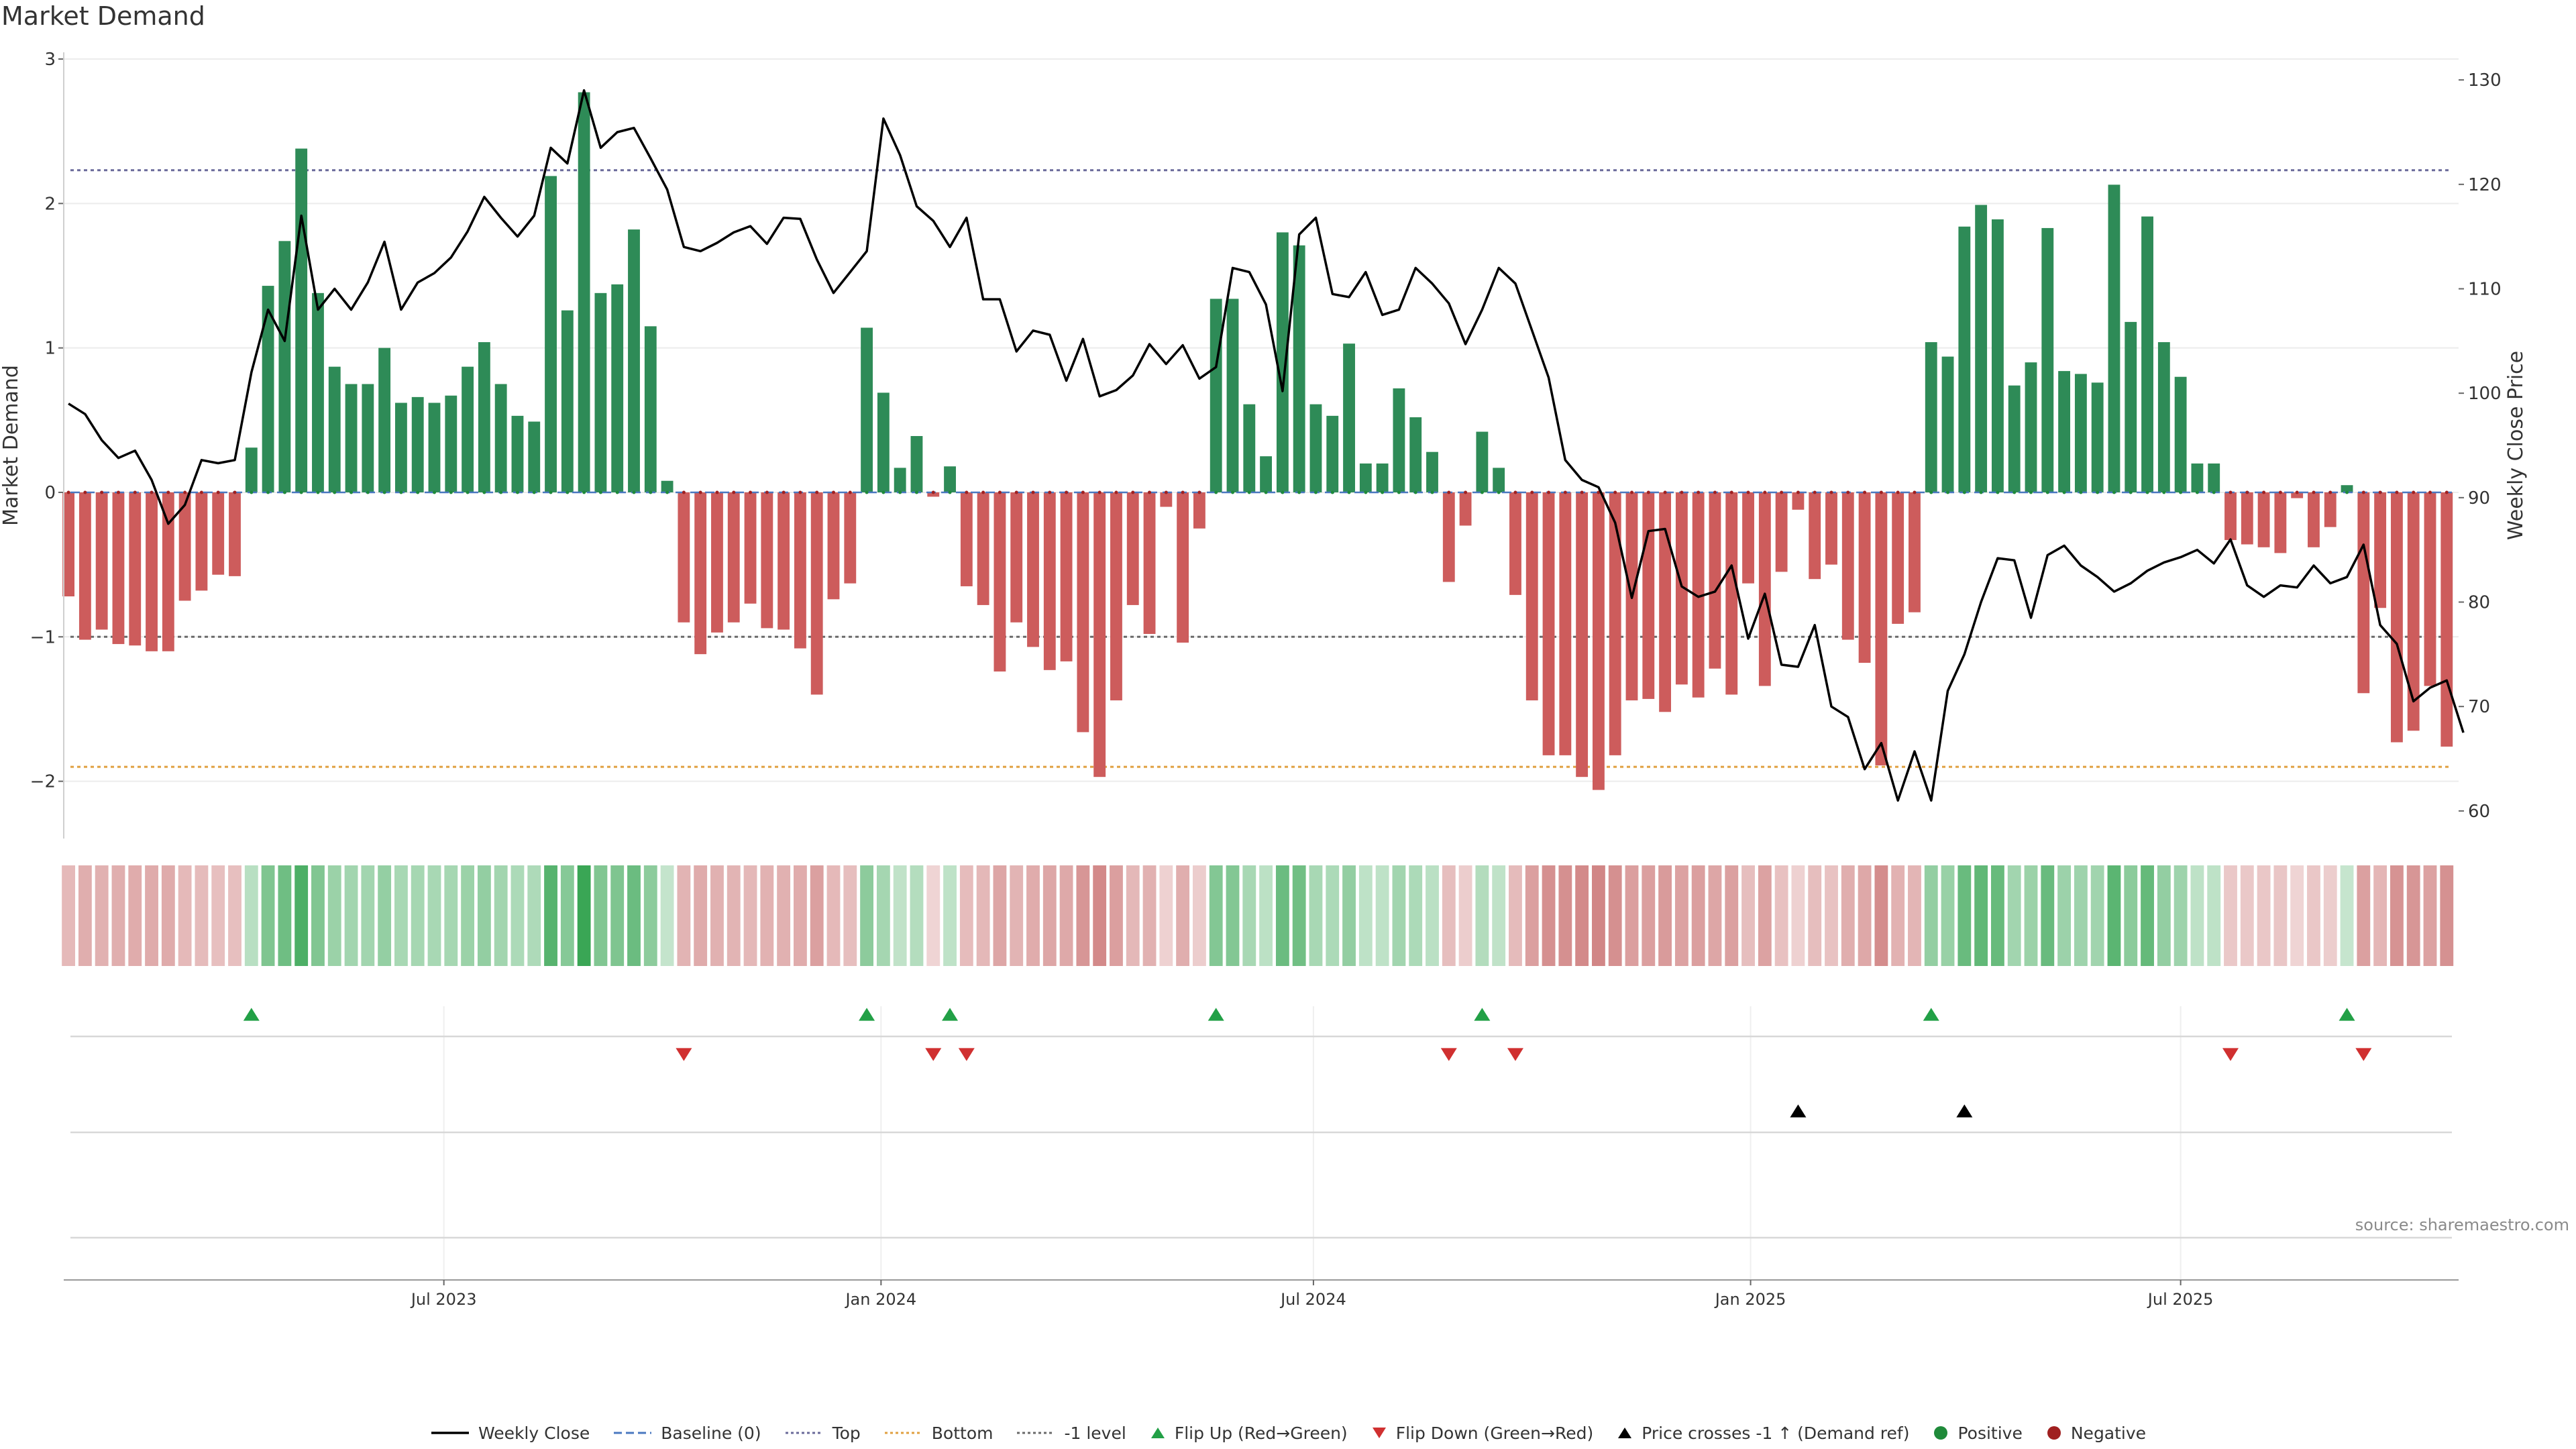 Image resolution: width=2576 pixels, height=1449 pixels. Describe the element at coordinates (2479, 707) in the screenshot. I see `y2-tick-label: 70` at that location.